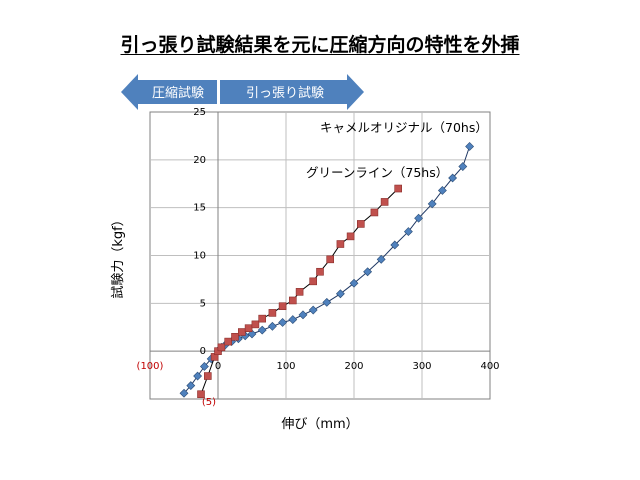 This screenshot has height=480, width=640. Describe the element at coordinates (178, 93) in the screenshot. I see `compression-label: 圧縮試験` at that location.